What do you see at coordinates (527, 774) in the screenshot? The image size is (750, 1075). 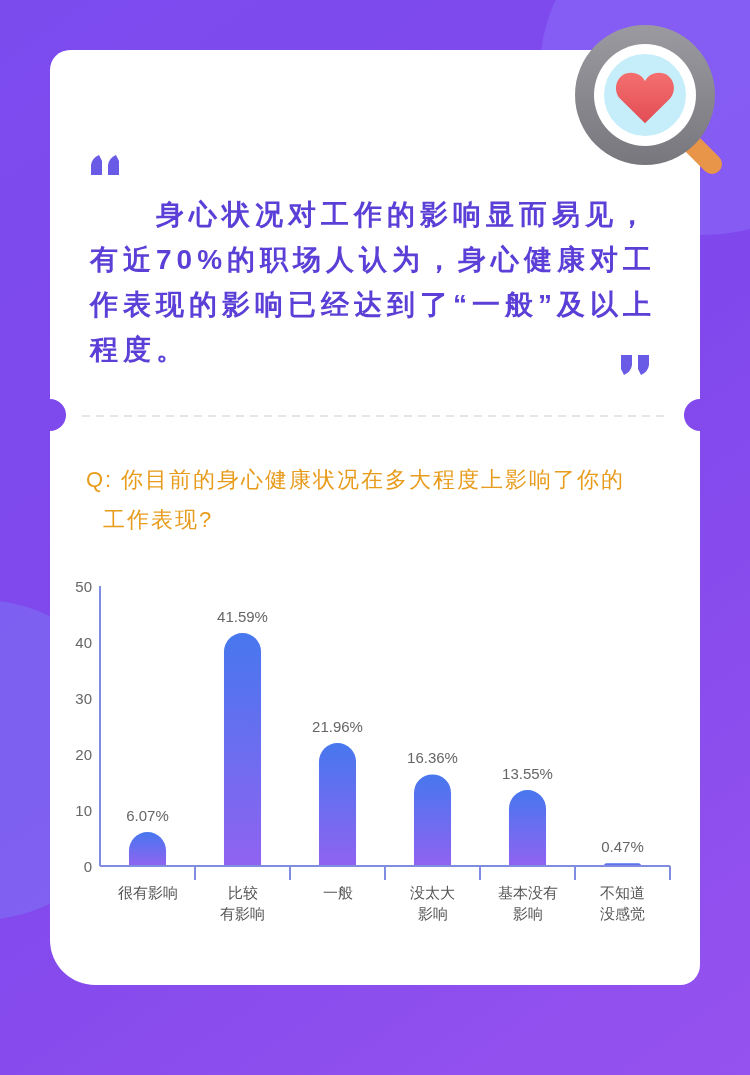 I see `data-label: 13.55%` at bounding box center [527, 774].